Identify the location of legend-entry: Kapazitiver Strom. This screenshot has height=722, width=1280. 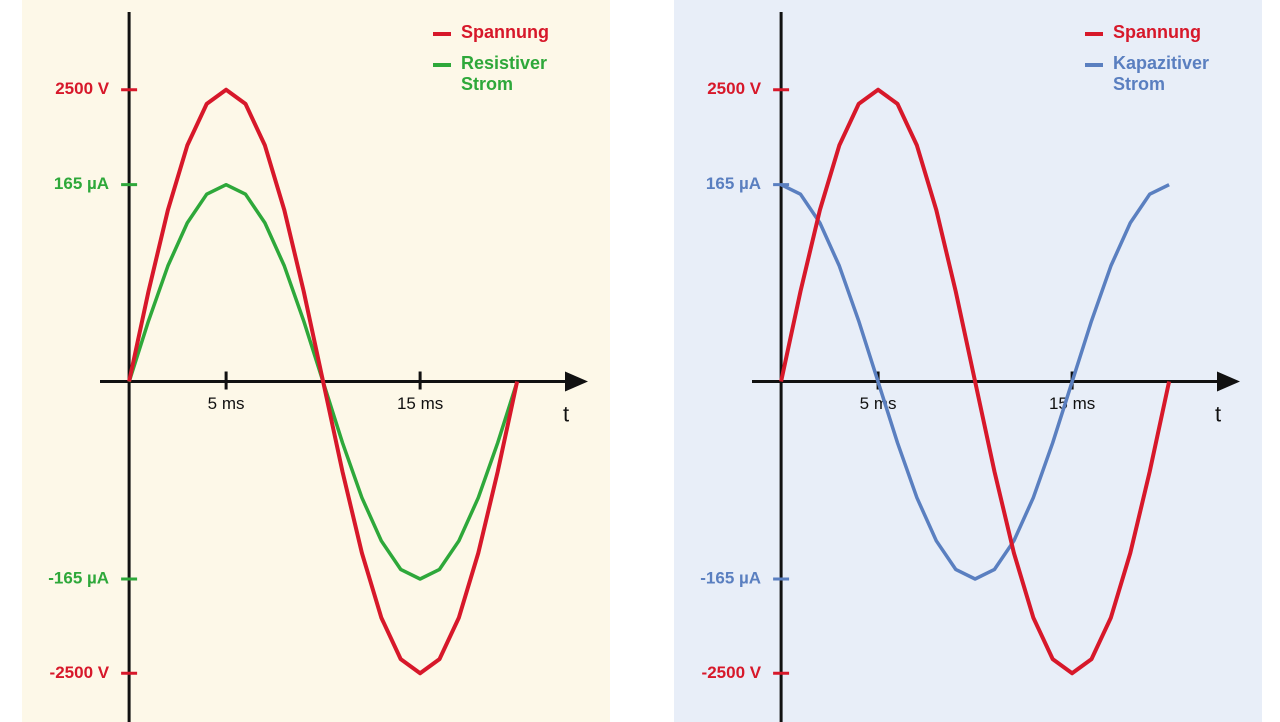
(1155, 74).